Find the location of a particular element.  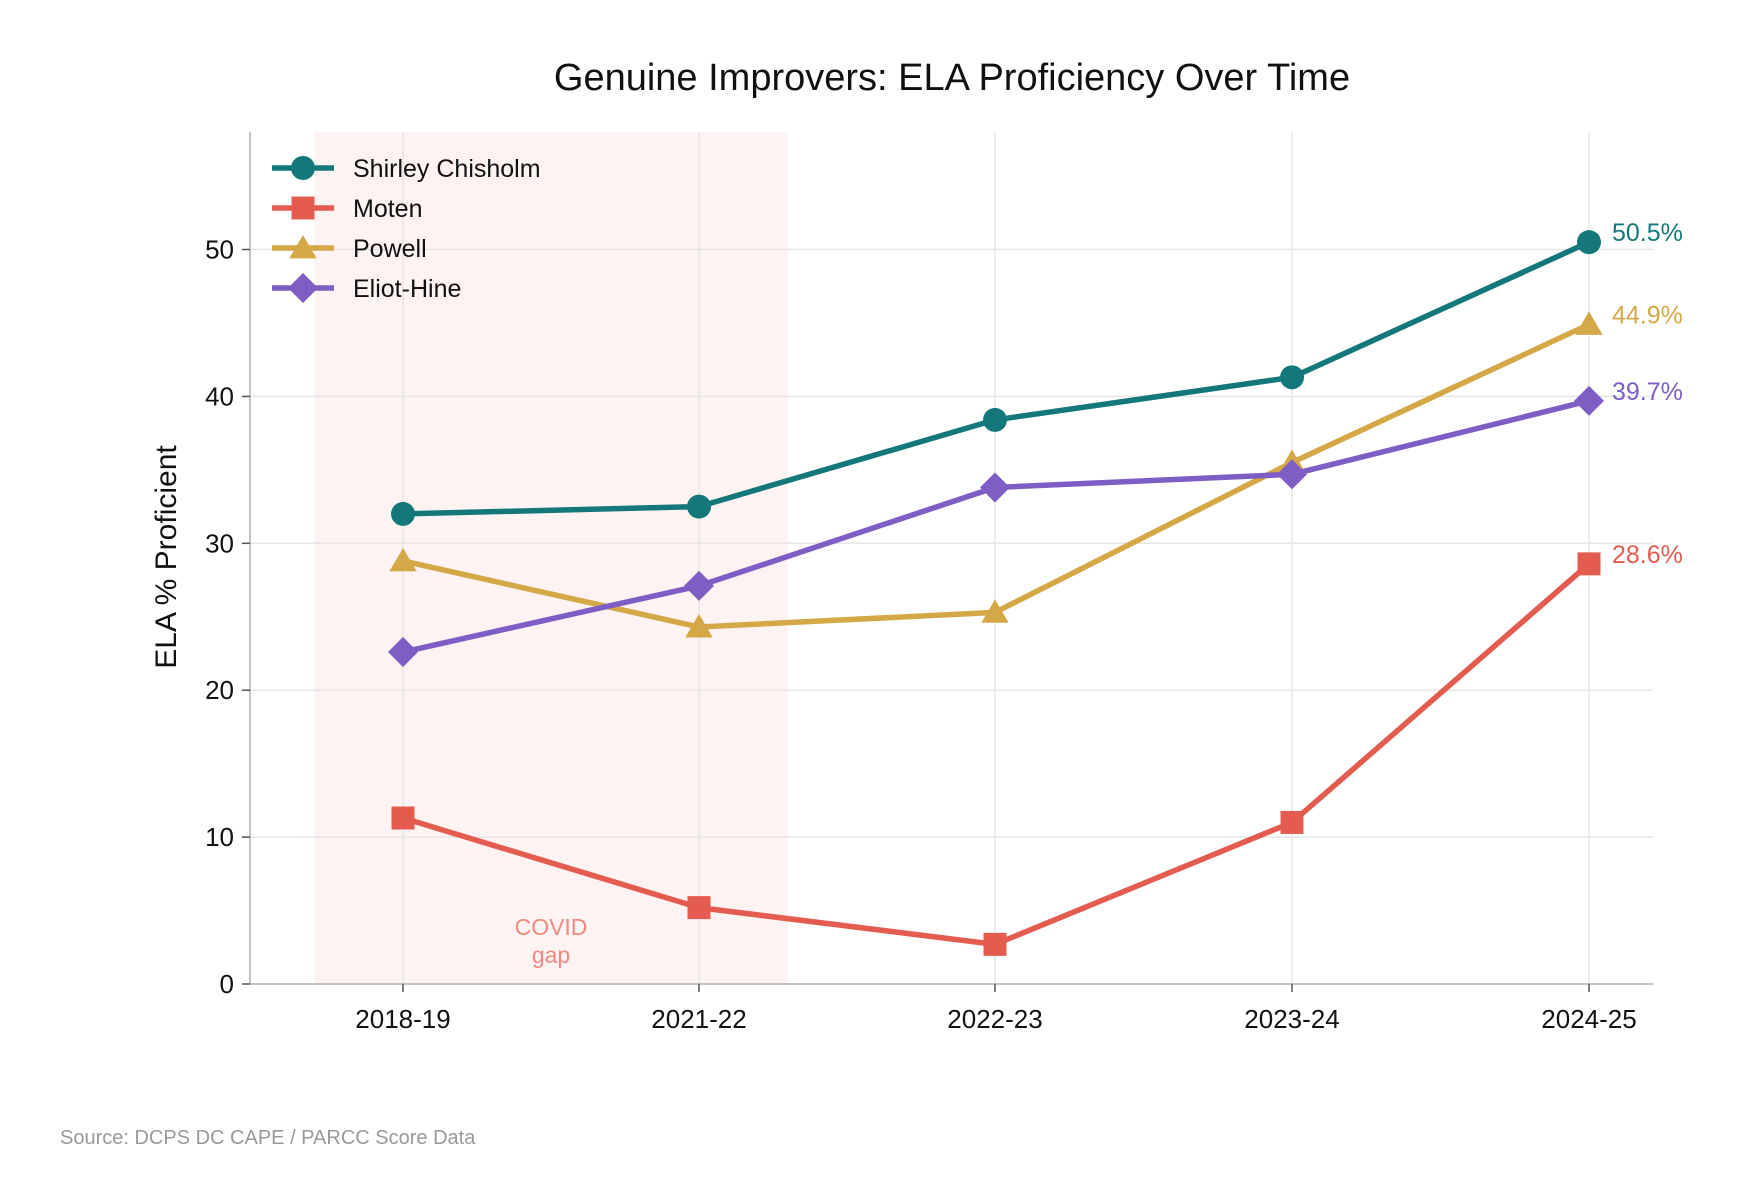

x-tick-label: 2023-24 is located at coordinates (1291, 1019).